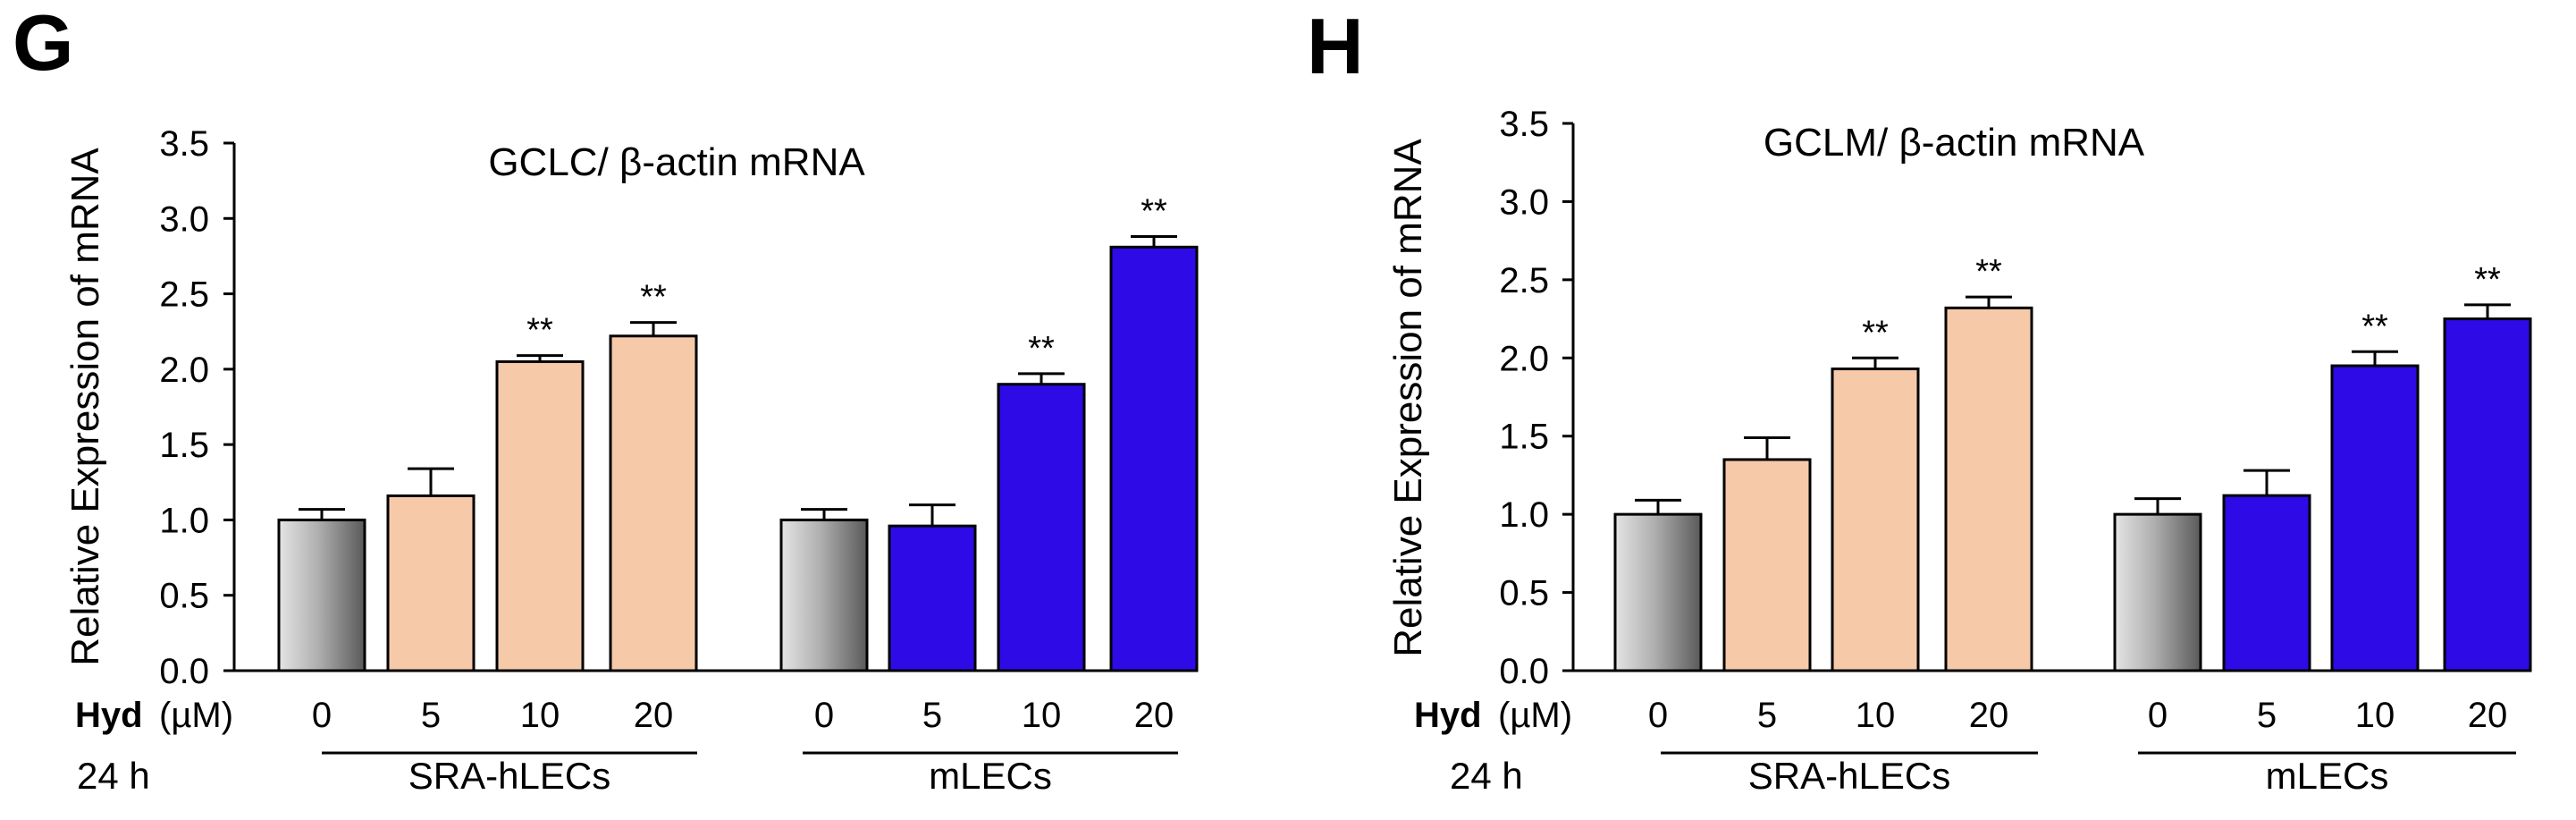 The image size is (2576, 820). What do you see at coordinates (43, 44) in the screenshot?
I see `panel-letter: G` at bounding box center [43, 44].